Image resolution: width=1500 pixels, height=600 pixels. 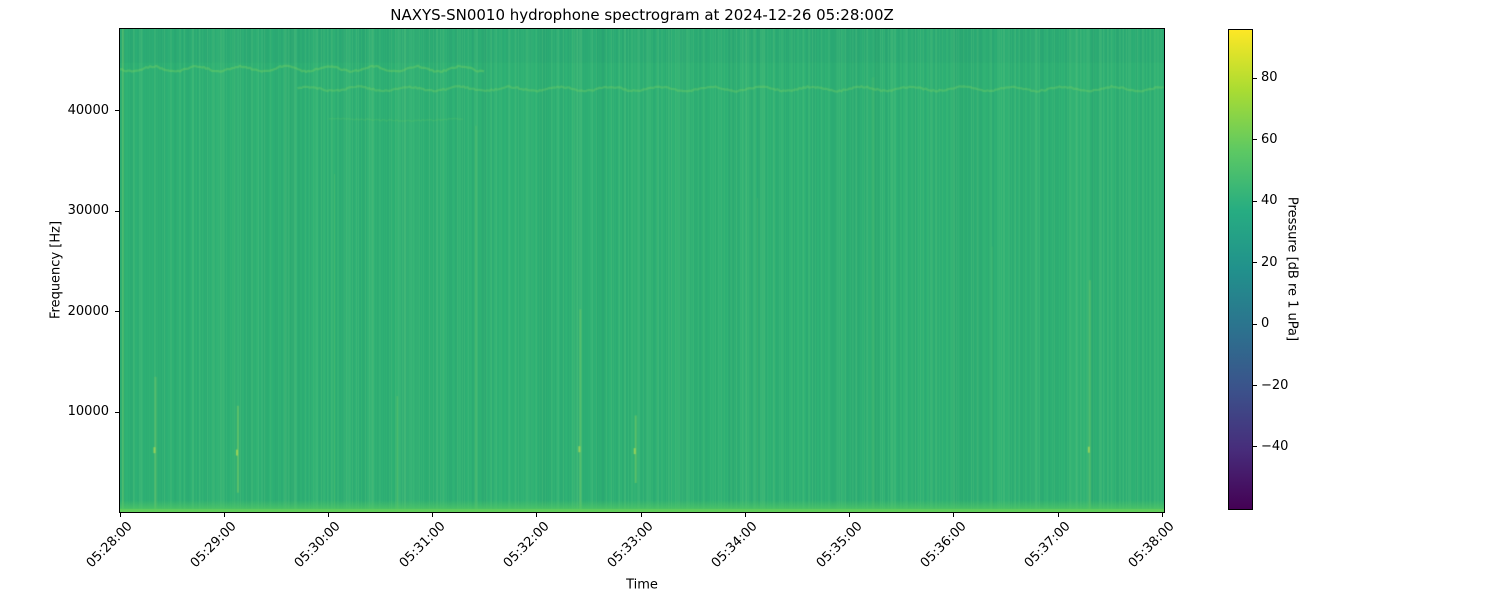 What do you see at coordinates (109, 545) in the screenshot?
I see `x-tick-label: 05:28:00` at bounding box center [109, 545].